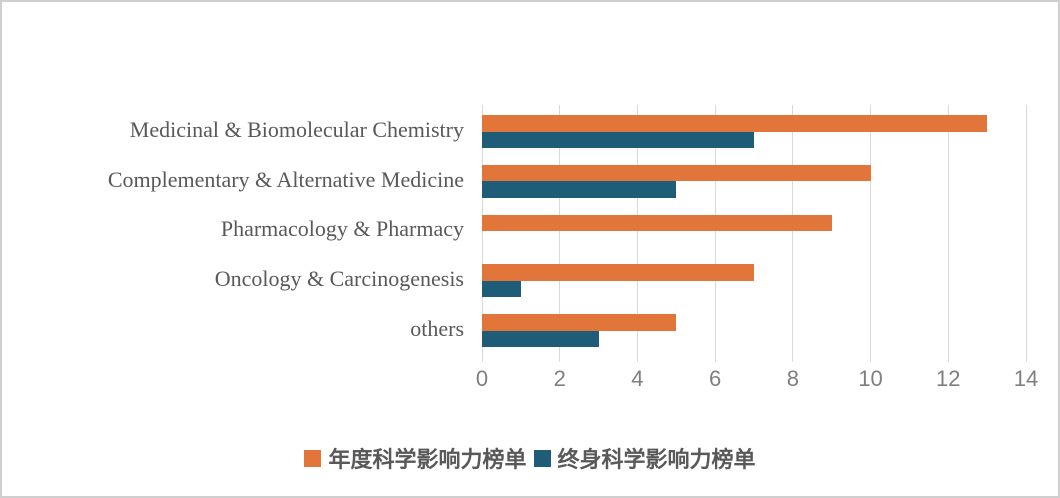 This screenshot has height=498, width=1060. I want to click on x-tick-label: 10, so click(870, 378).